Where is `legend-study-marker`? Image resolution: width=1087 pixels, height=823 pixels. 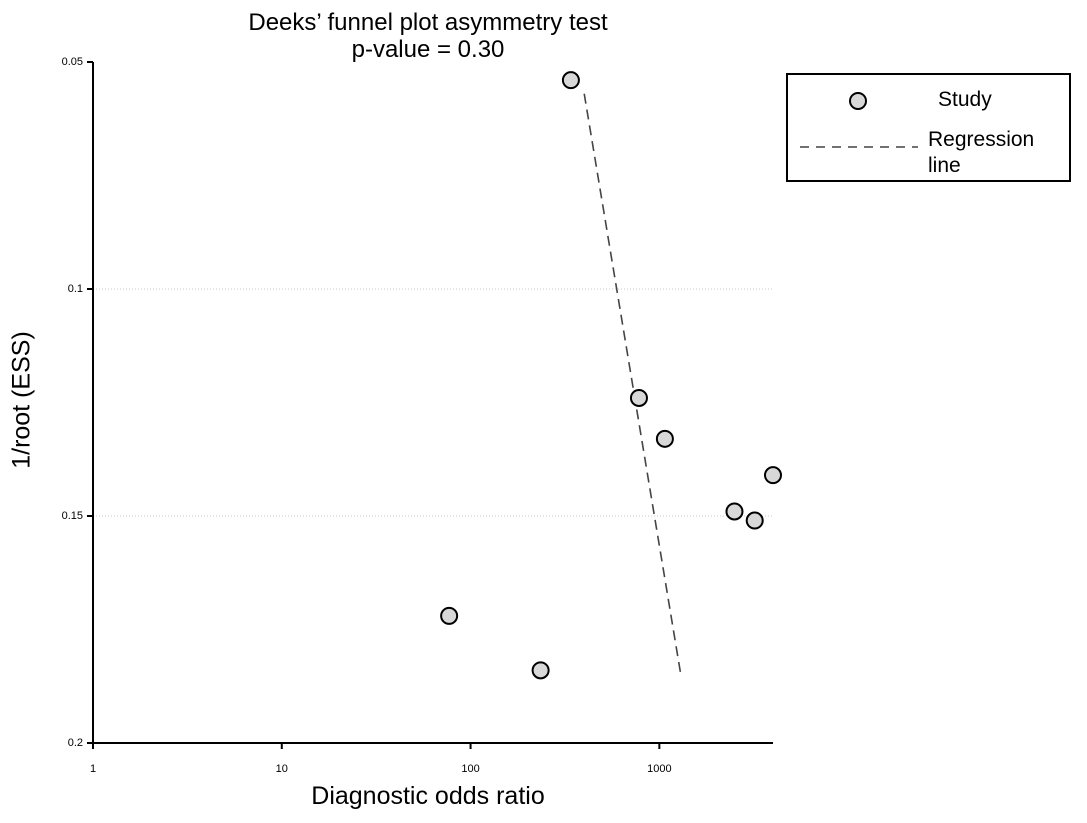
legend-study-marker is located at coordinates (858, 101).